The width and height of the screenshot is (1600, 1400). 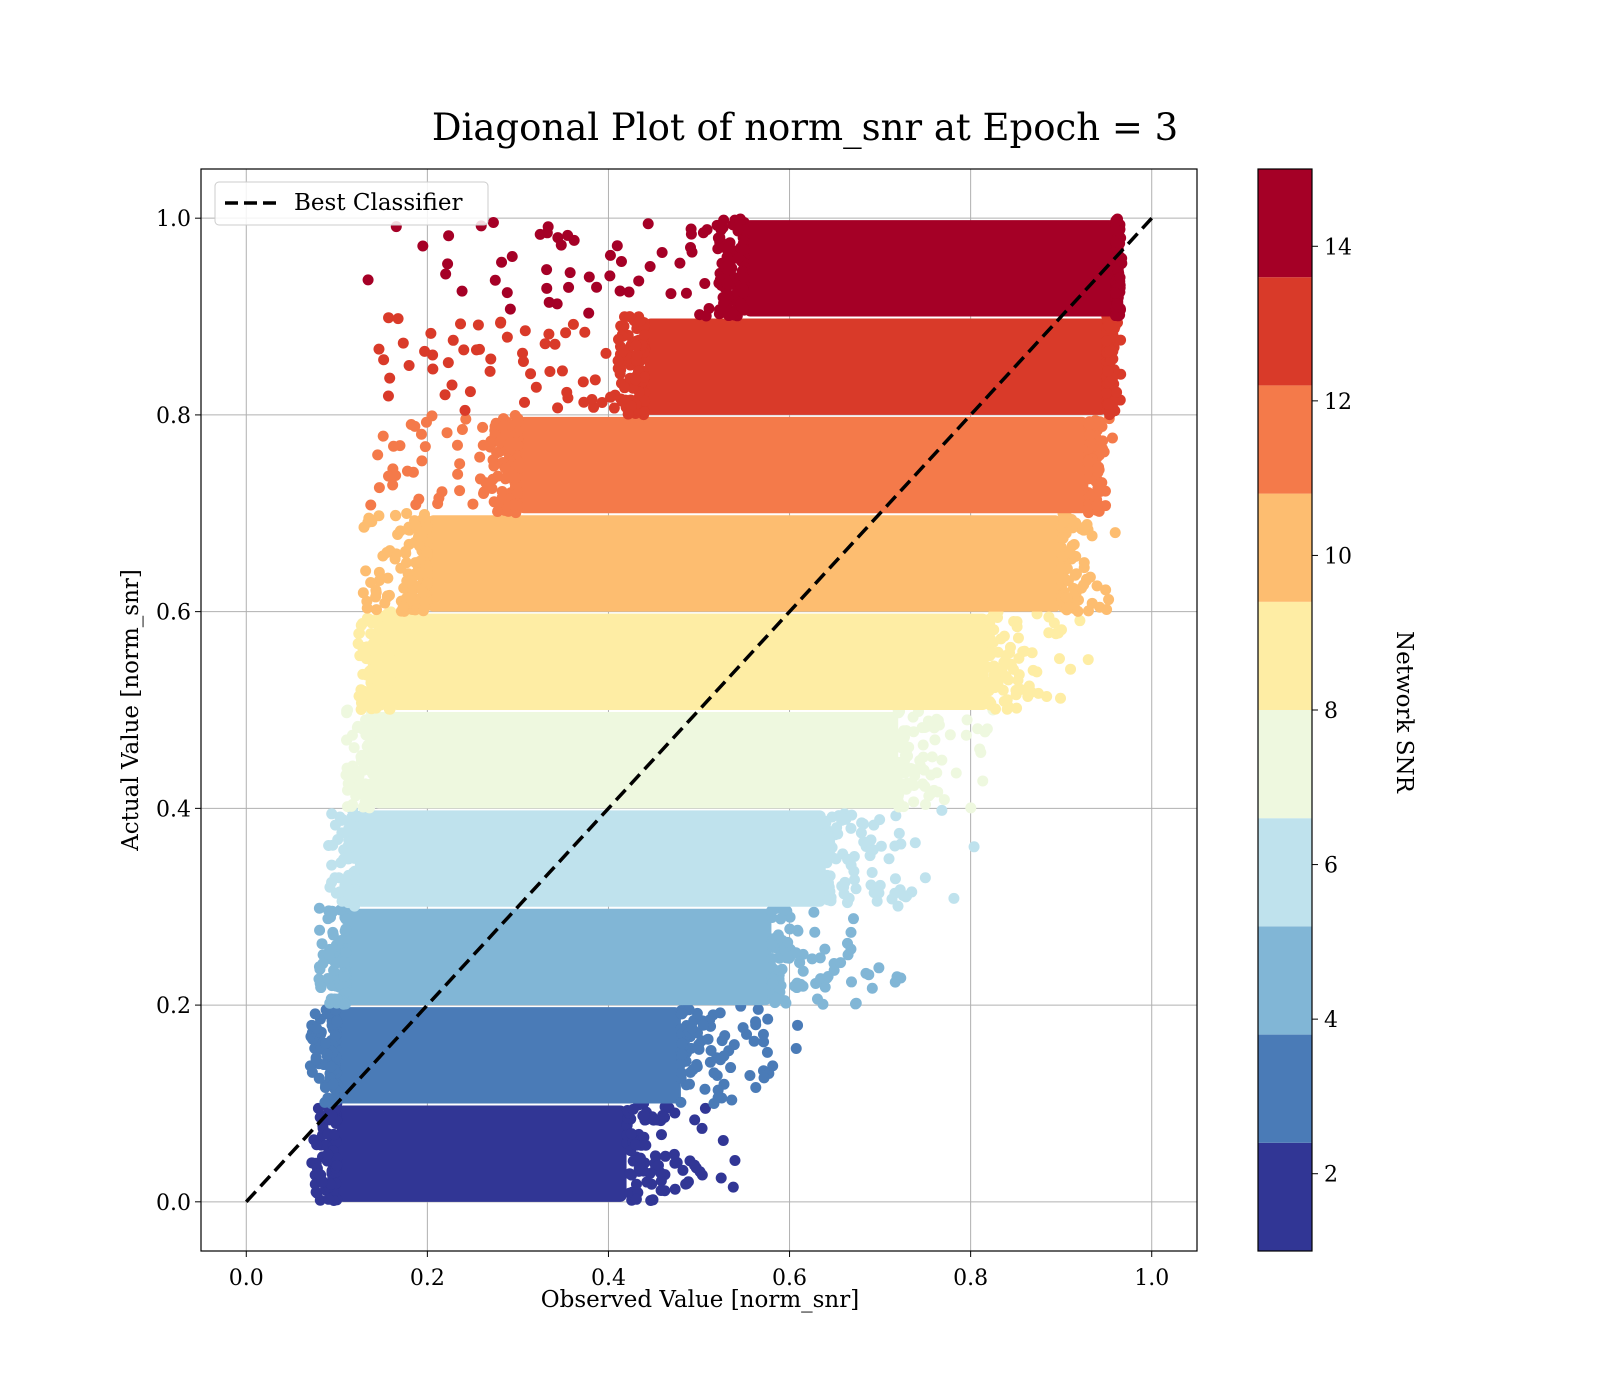 What do you see at coordinates (173, 809) in the screenshot?
I see `y-tick-label: 0.4` at bounding box center [173, 809].